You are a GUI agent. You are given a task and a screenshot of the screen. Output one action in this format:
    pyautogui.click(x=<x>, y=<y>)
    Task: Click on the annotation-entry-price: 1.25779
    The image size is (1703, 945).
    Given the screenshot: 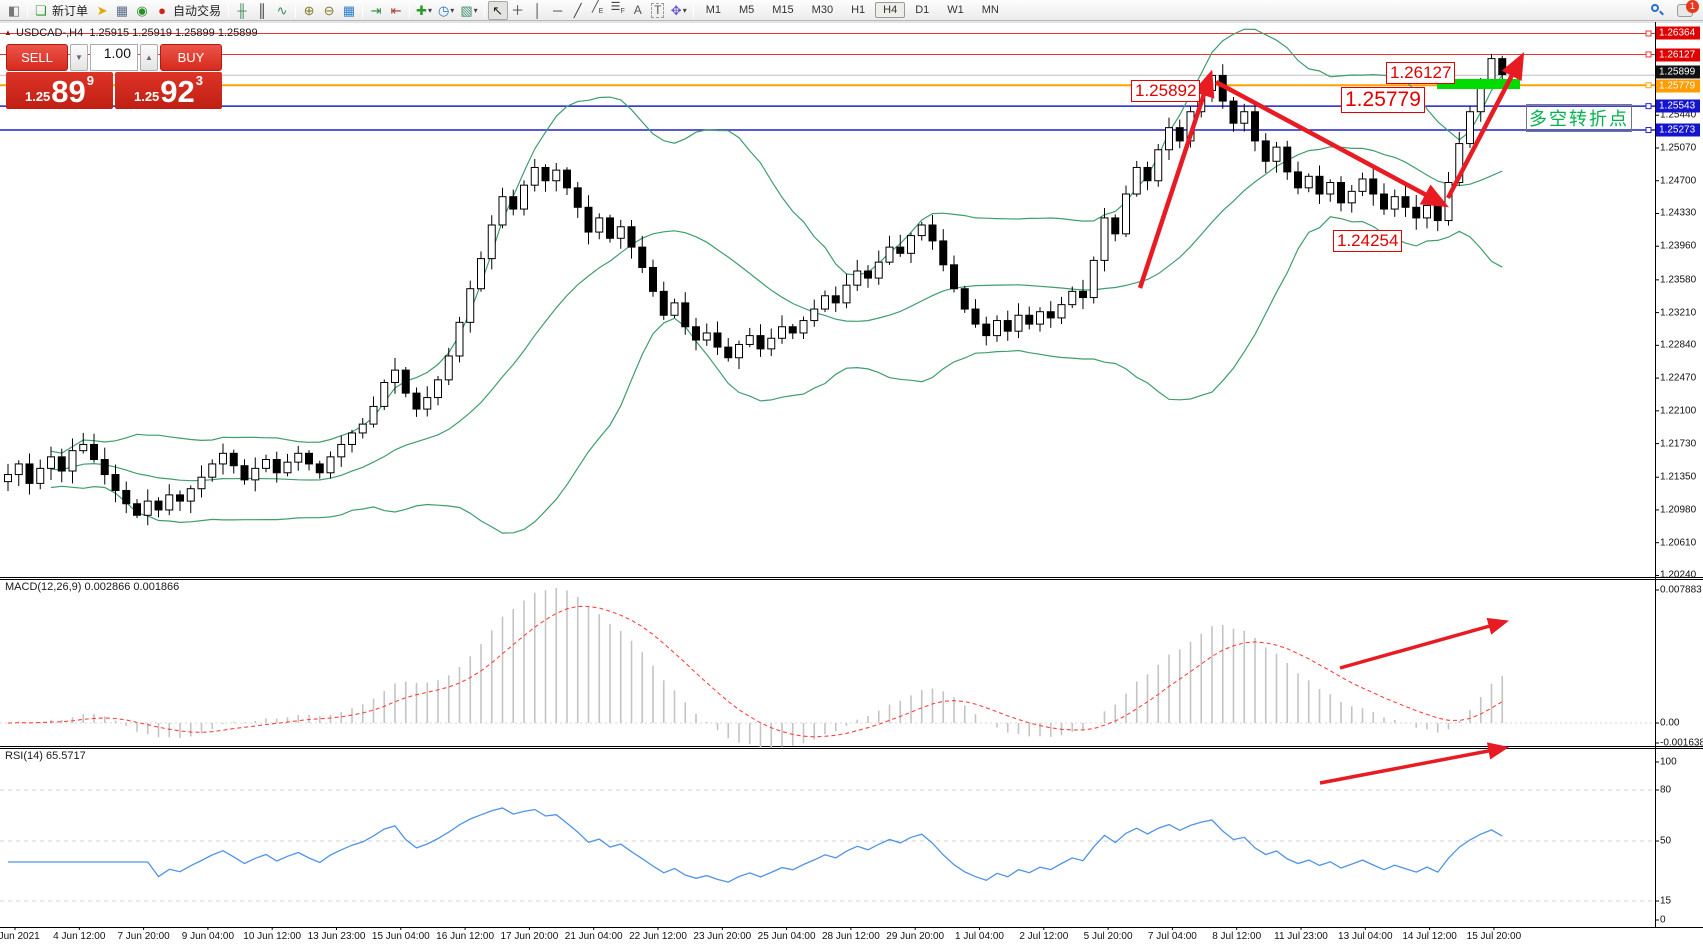 What is the action you would take?
    pyautogui.click(x=1383, y=100)
    